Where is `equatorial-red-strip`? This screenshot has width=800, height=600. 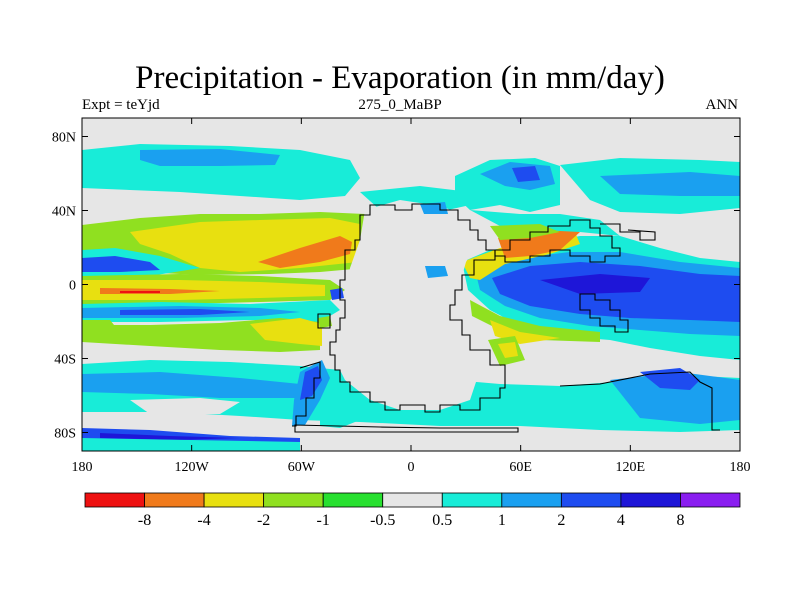
equatorial-red-strip is located at coordinates (140, 292).